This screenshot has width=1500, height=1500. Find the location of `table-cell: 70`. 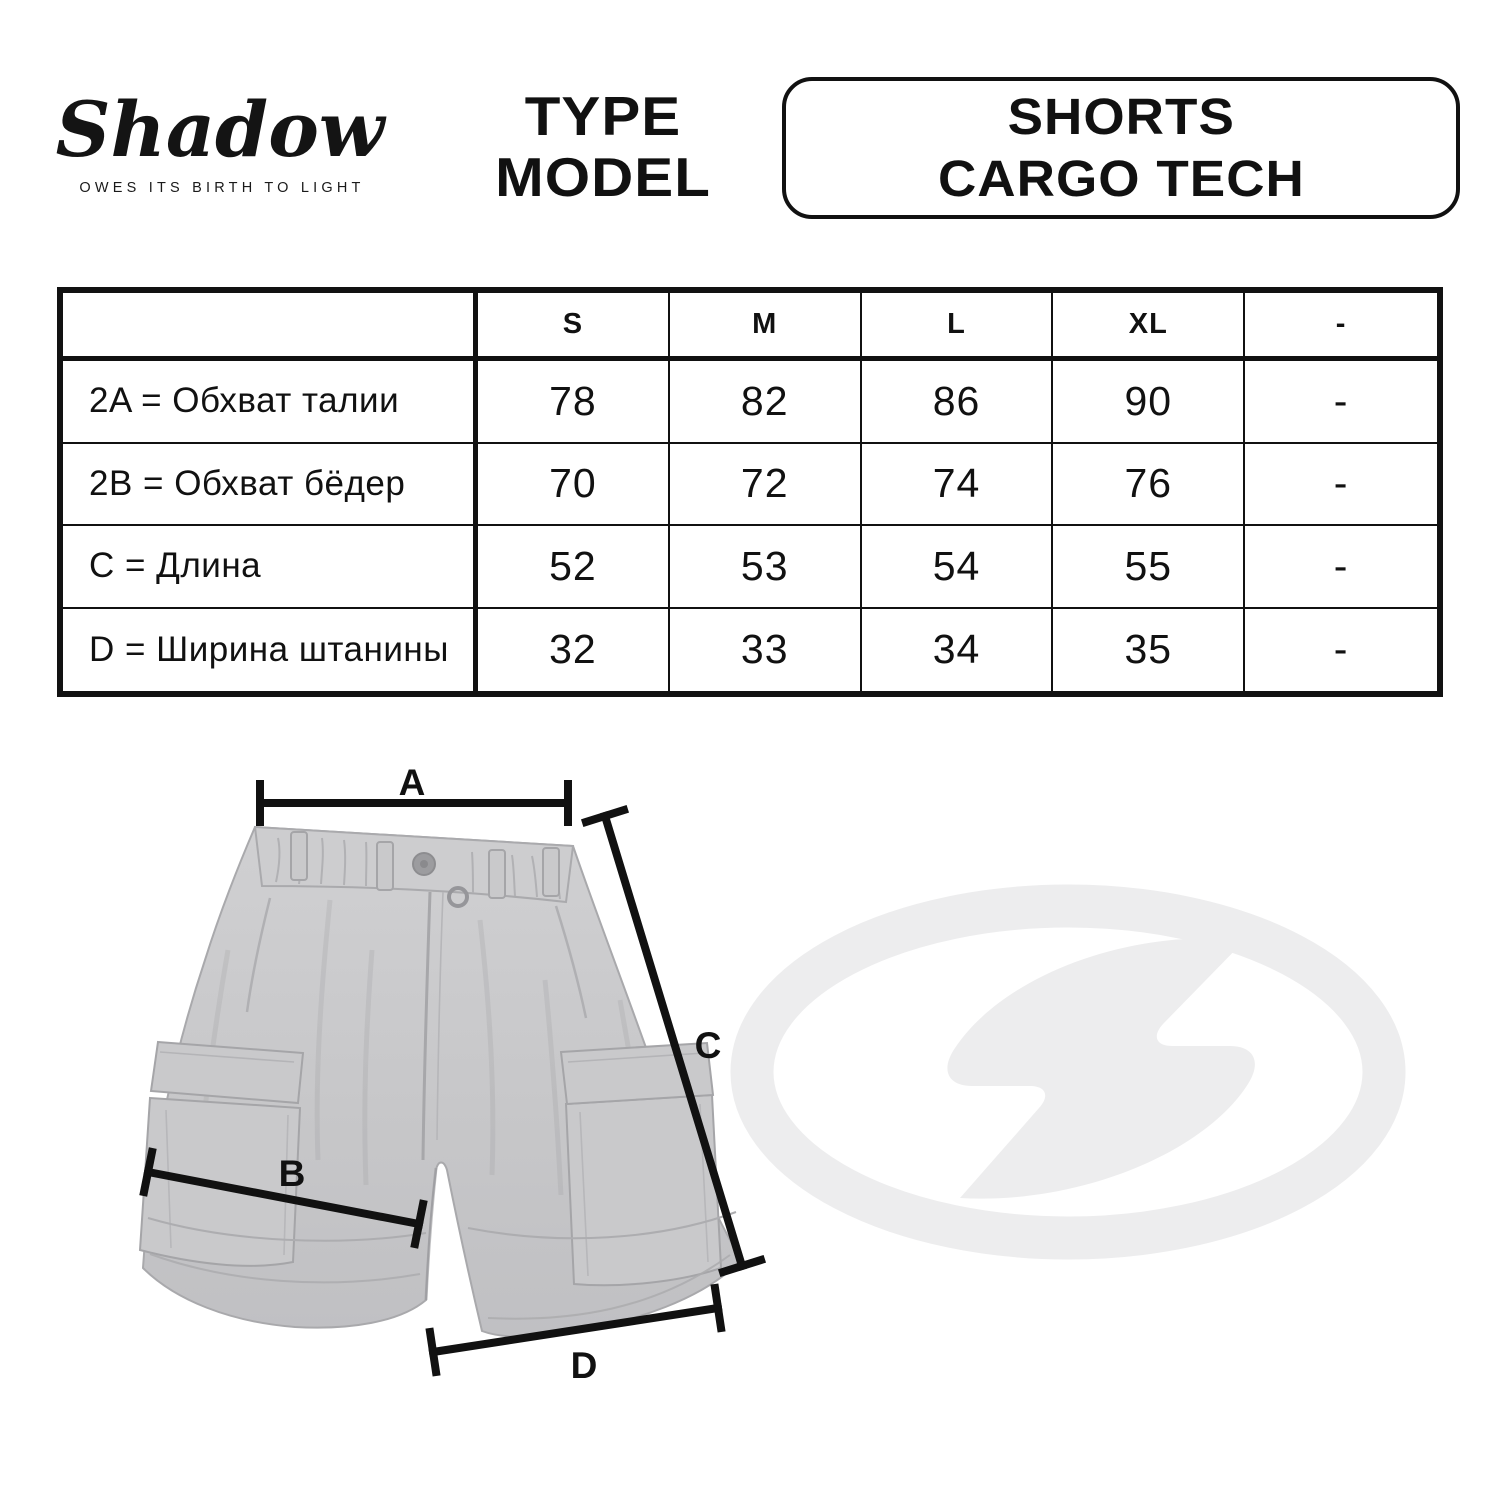

table-cell: 70 is located at coordinates (574, 484).